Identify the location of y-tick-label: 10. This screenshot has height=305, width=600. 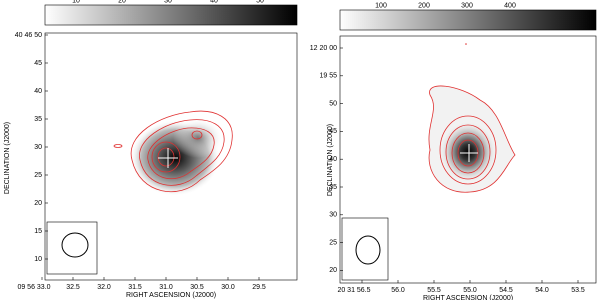
(38, 259).